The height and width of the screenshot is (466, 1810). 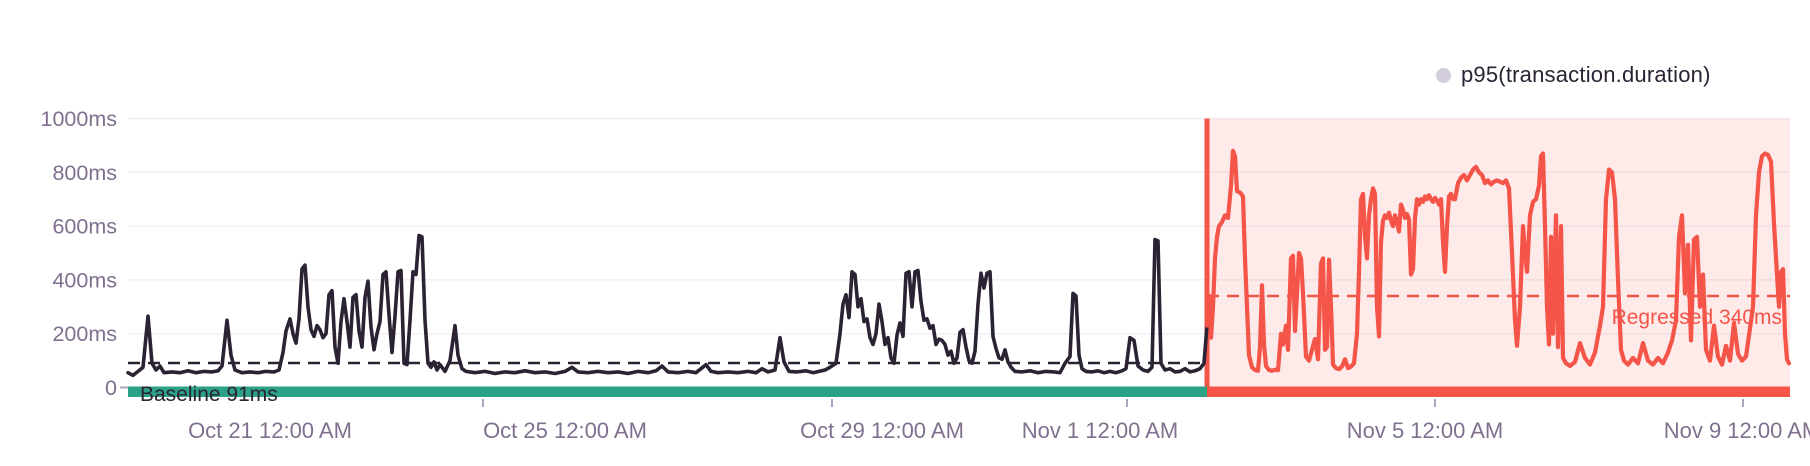 What do you see at coordinates (1425, 430) in the screenshot?
I see `x-axis-label-4: Nov 5 12:00 AM` at bounding box center [1425, 430].